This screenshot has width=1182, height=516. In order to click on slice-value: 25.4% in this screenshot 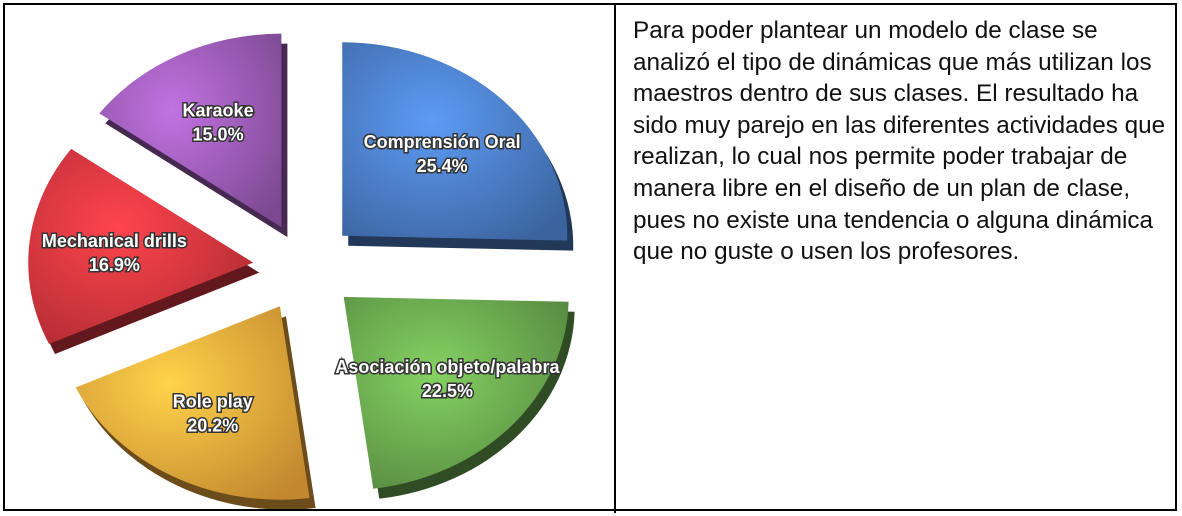, I will do `click(442, 166)`.